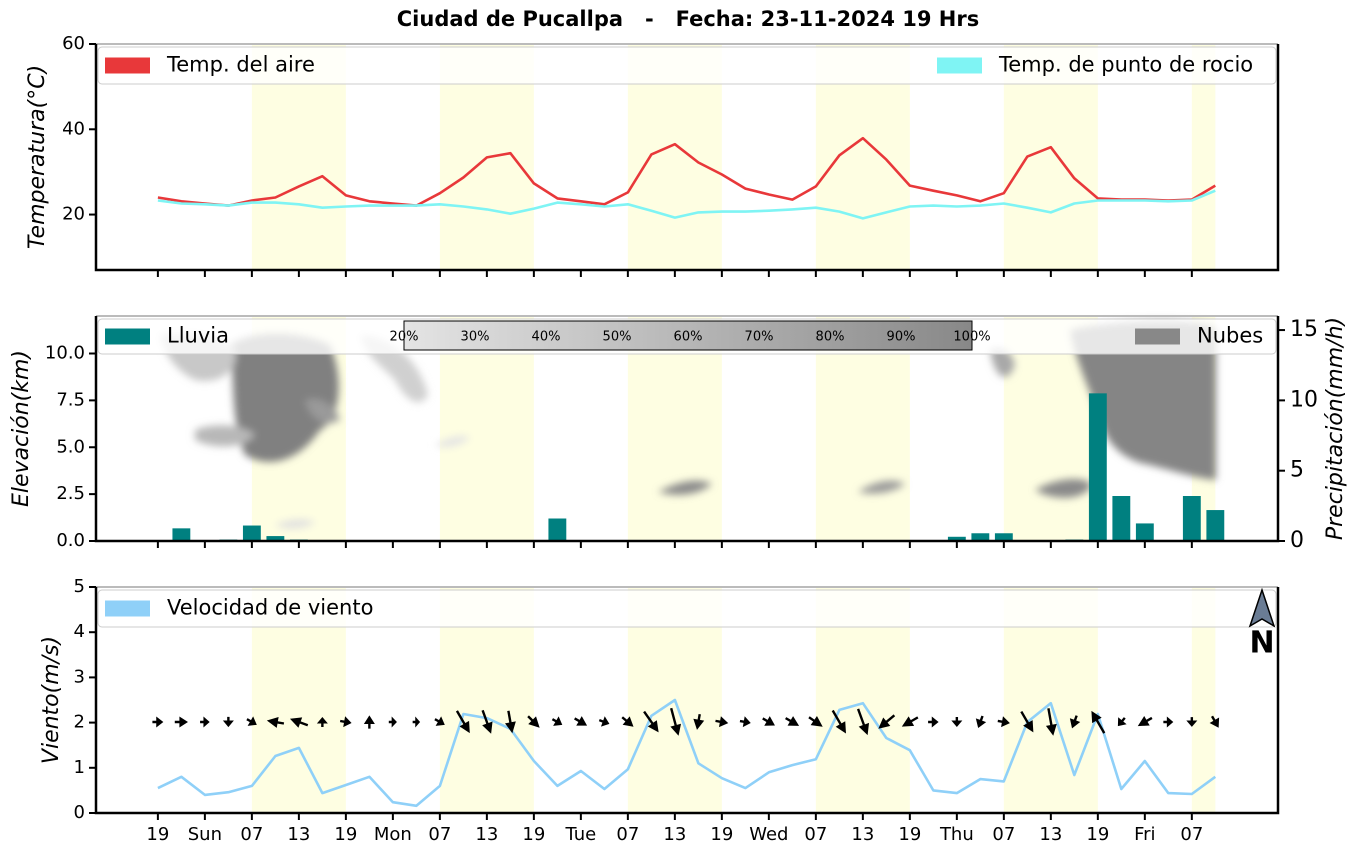 This screenshot has height=854, width=1360. I want to click on colorbar-label: 60%, so click(688, 337).